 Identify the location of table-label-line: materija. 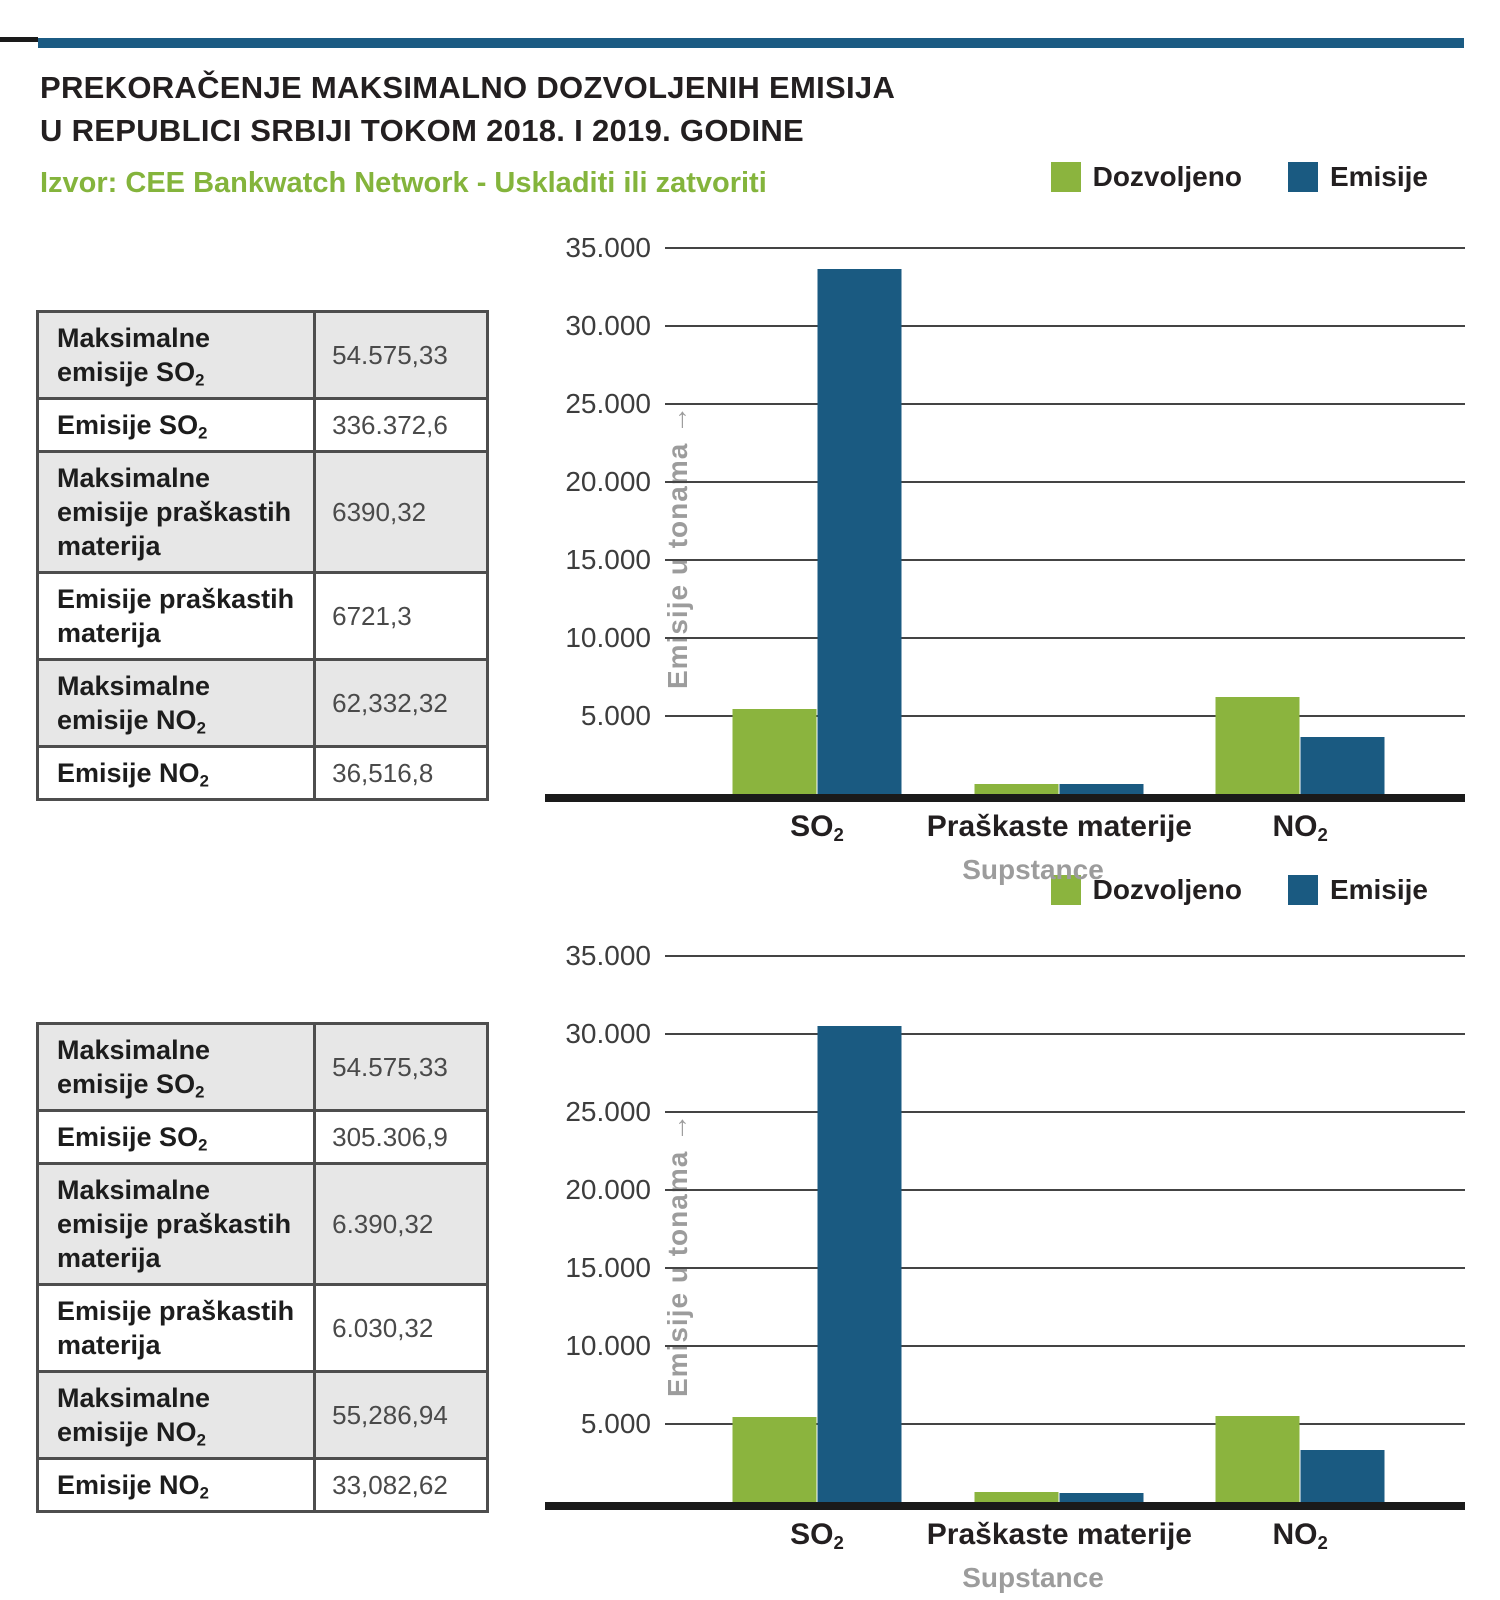
(109, 633).